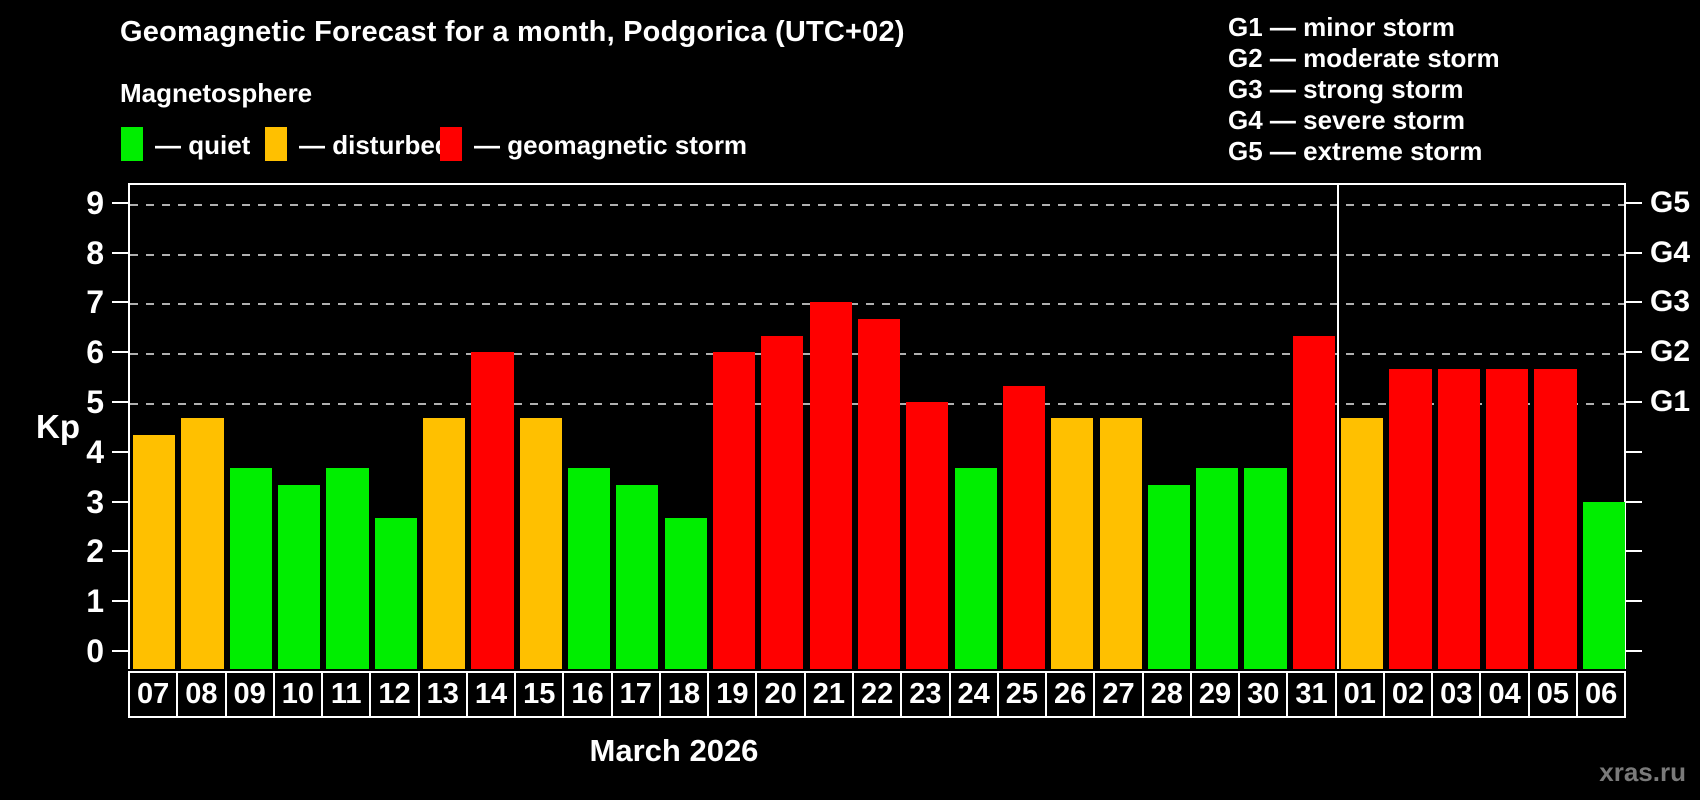 The width and height of the screenshot is (1700, 800). Describe the element at coordinates (1166, 694) in the screenshot. I see `date-cell-28: 28` at that location.